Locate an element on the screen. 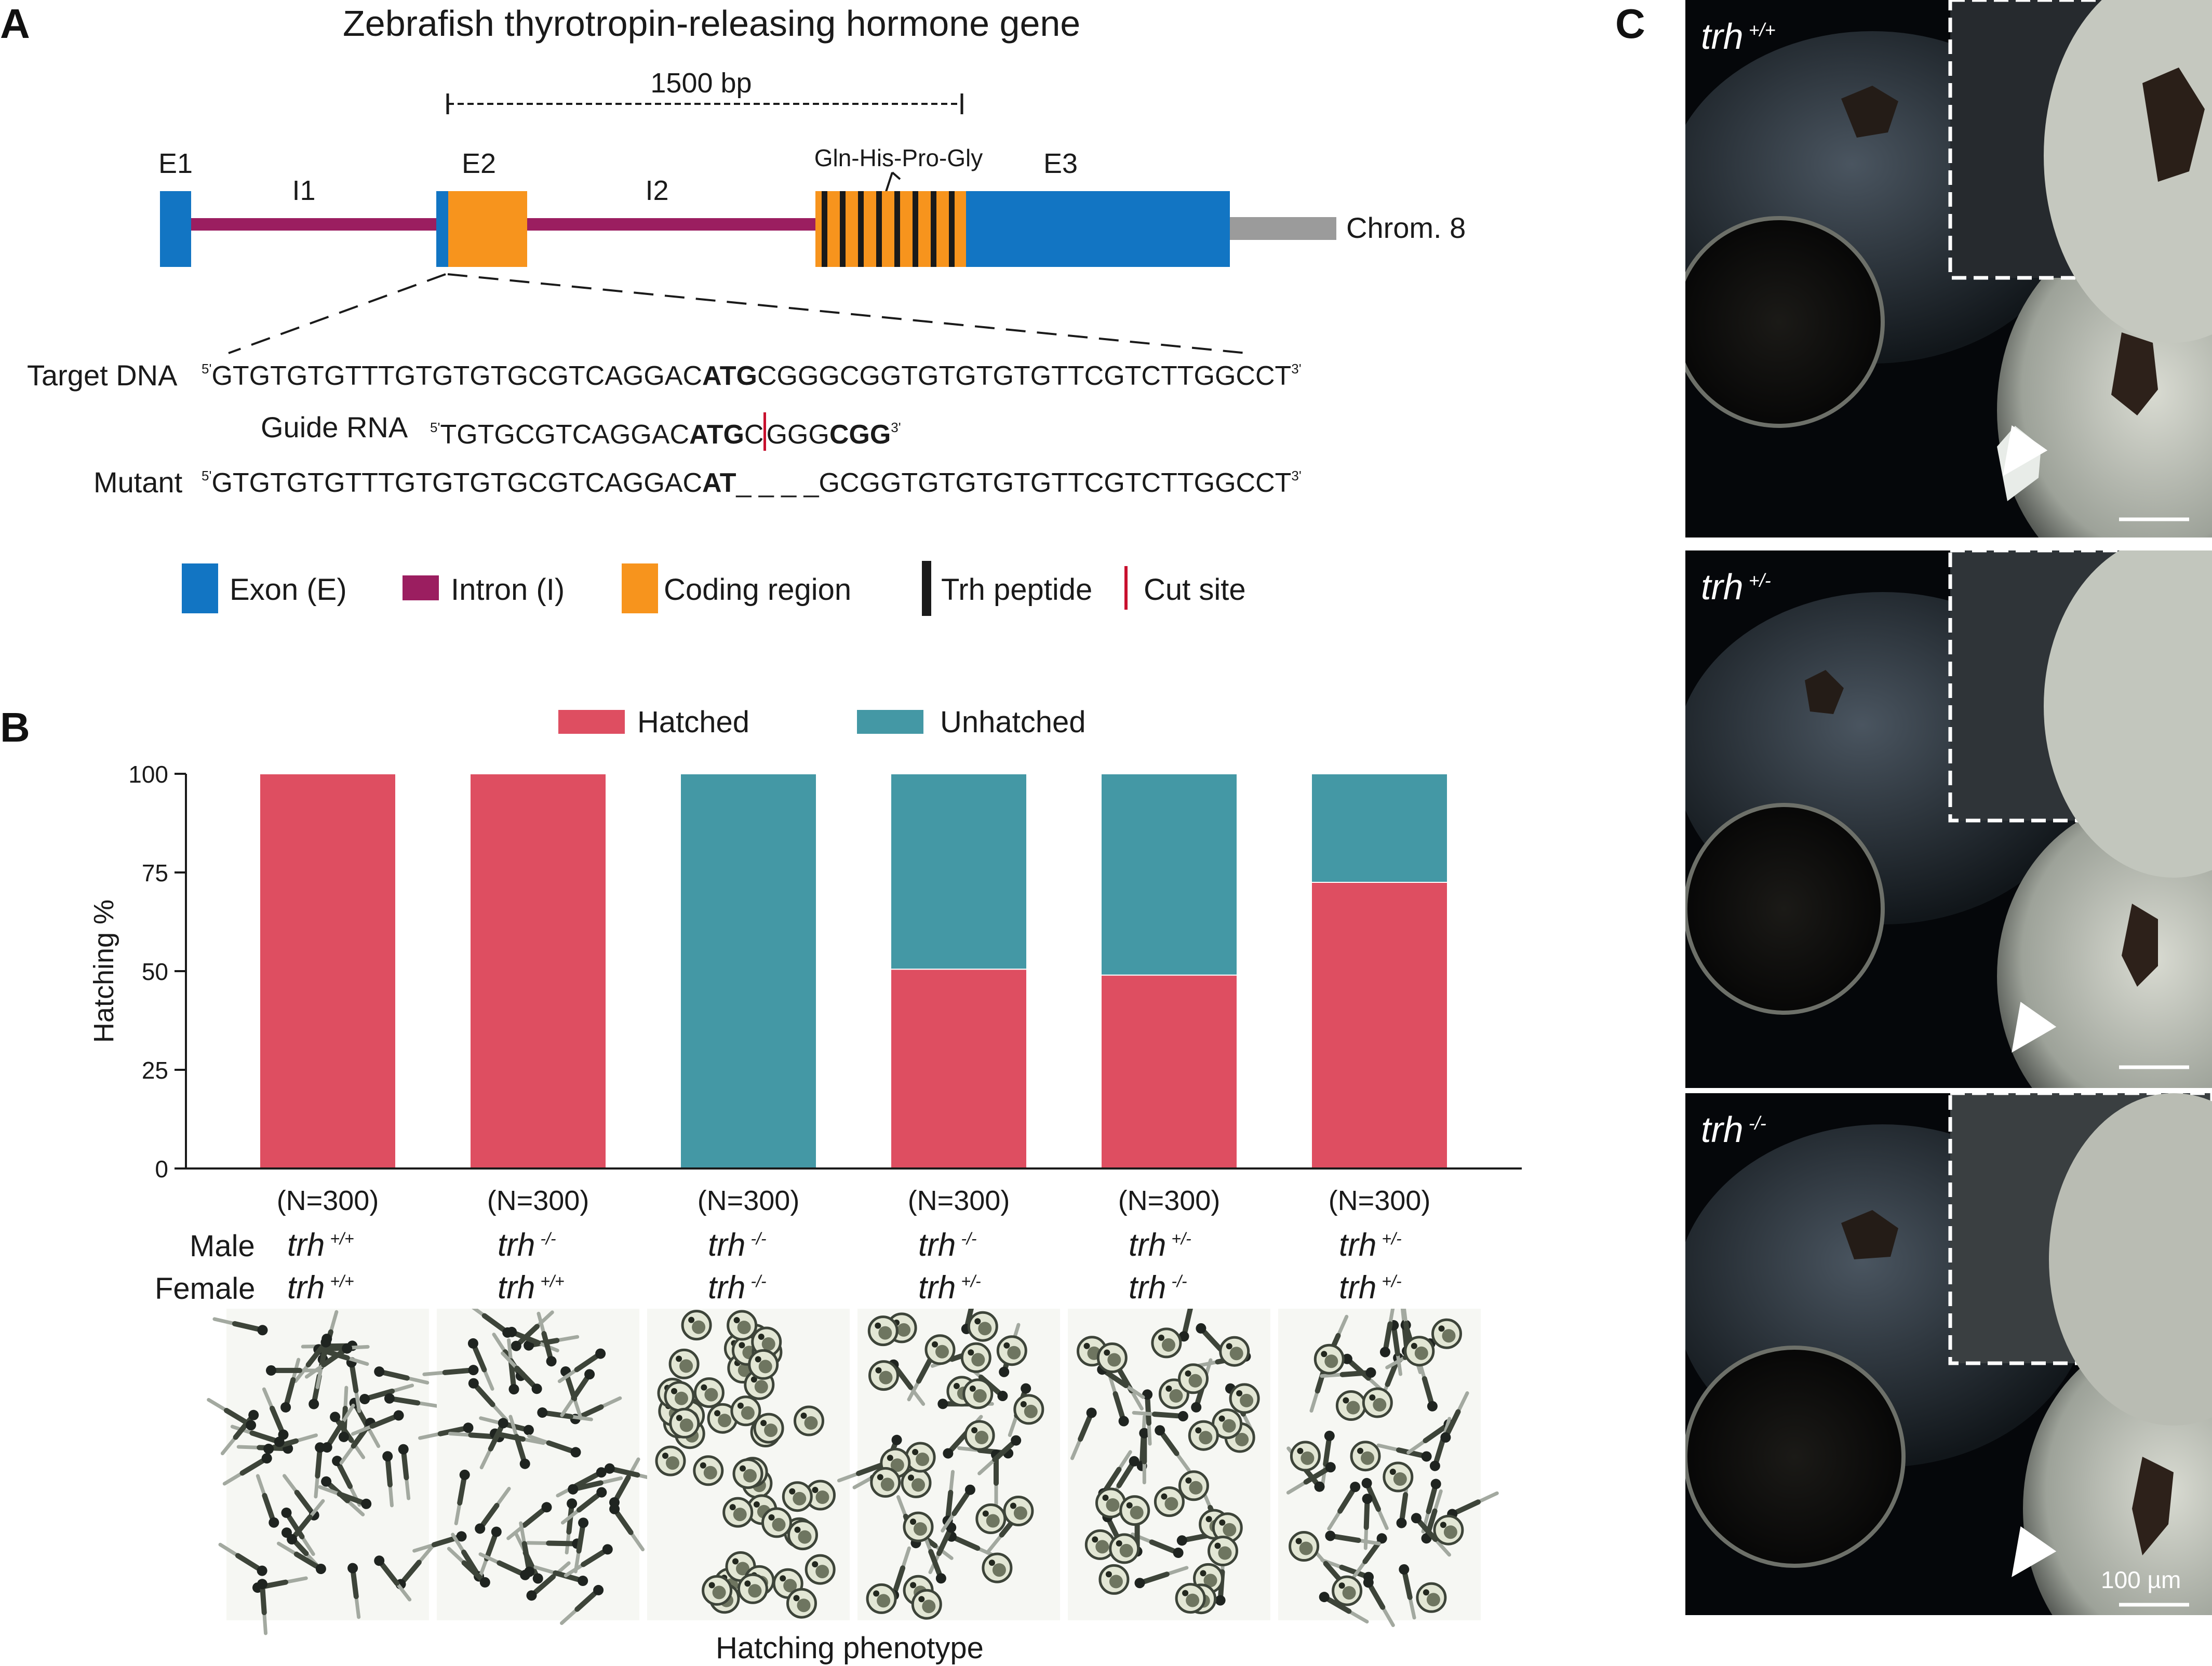  micro-label-ko: trh -/- is located at coordinates (1733, 1129).